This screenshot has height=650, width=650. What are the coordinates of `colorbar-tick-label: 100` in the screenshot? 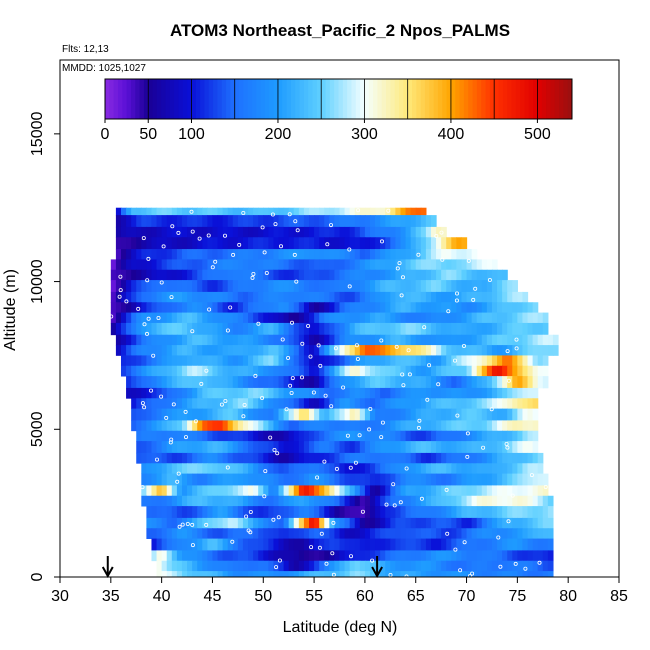 It's located at (191, 134).